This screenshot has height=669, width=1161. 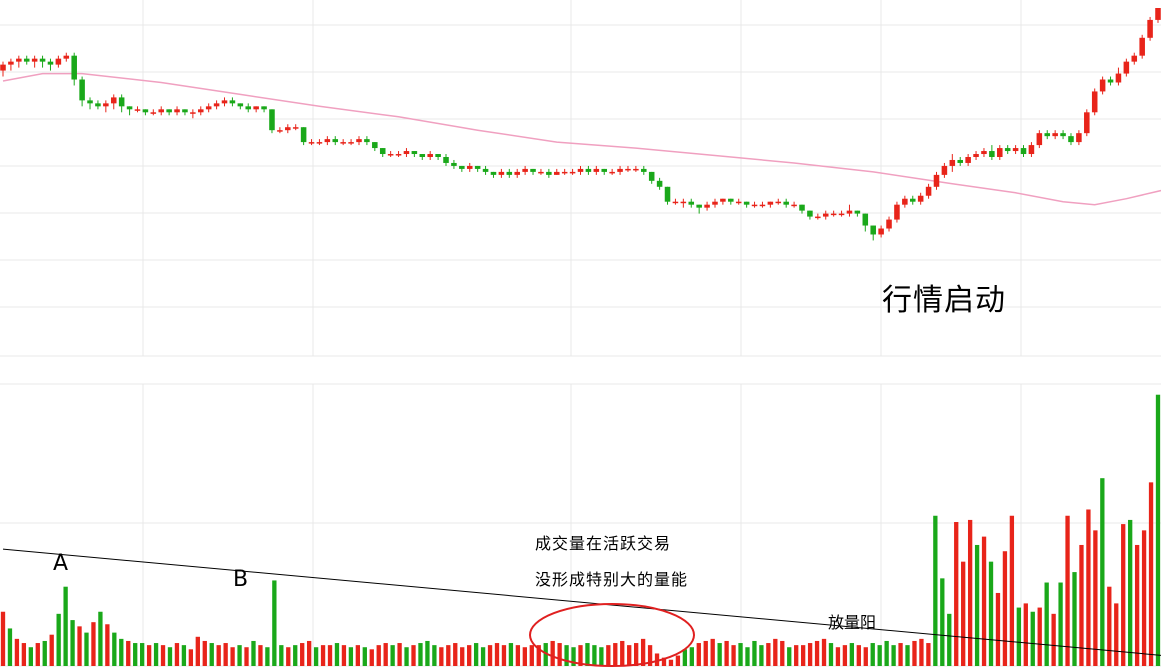 What do you see at coordinates (944, 300) in the screenshot?
I see `annotation-market-start: 行情启动` at bounding box center [944, 300].